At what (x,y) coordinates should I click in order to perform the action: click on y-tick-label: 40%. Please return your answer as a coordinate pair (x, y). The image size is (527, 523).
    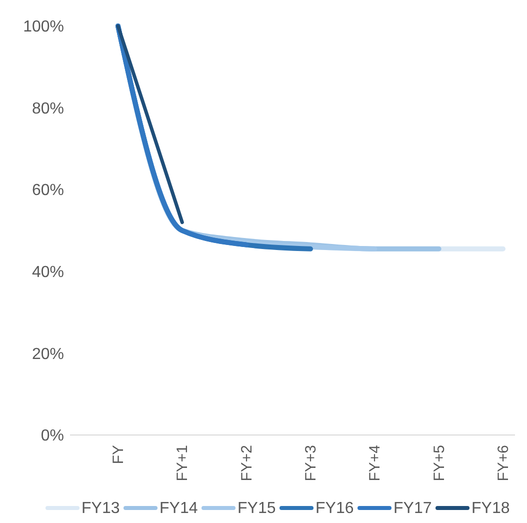
    Looking at the image, I should click on (48, 272).